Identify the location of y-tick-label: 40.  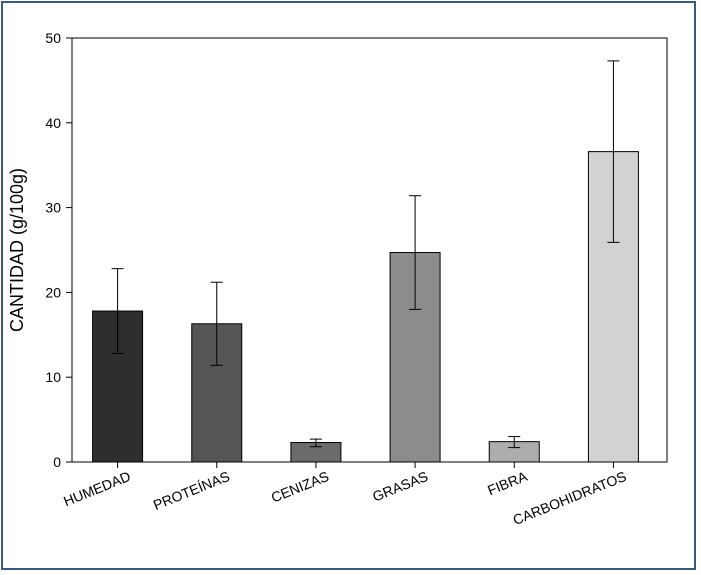
(53, 123).